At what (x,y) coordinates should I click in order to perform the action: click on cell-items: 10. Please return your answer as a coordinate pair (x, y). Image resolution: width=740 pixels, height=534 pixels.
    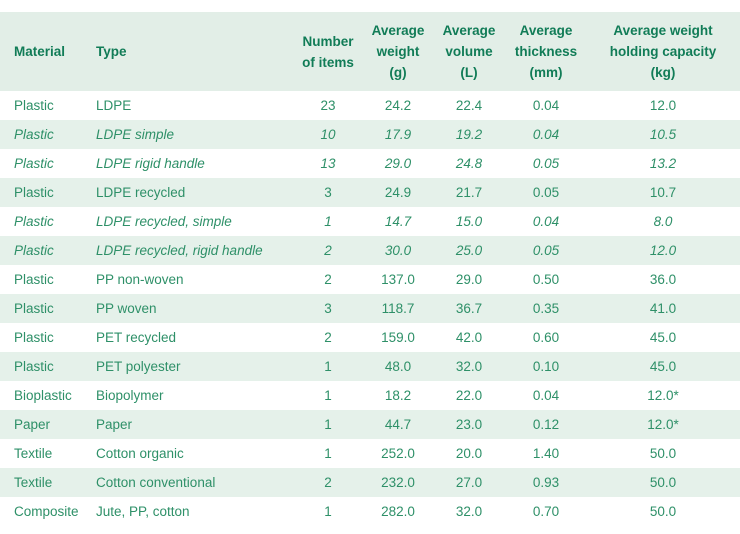
    Looking at the image, I should click on (328, 134).